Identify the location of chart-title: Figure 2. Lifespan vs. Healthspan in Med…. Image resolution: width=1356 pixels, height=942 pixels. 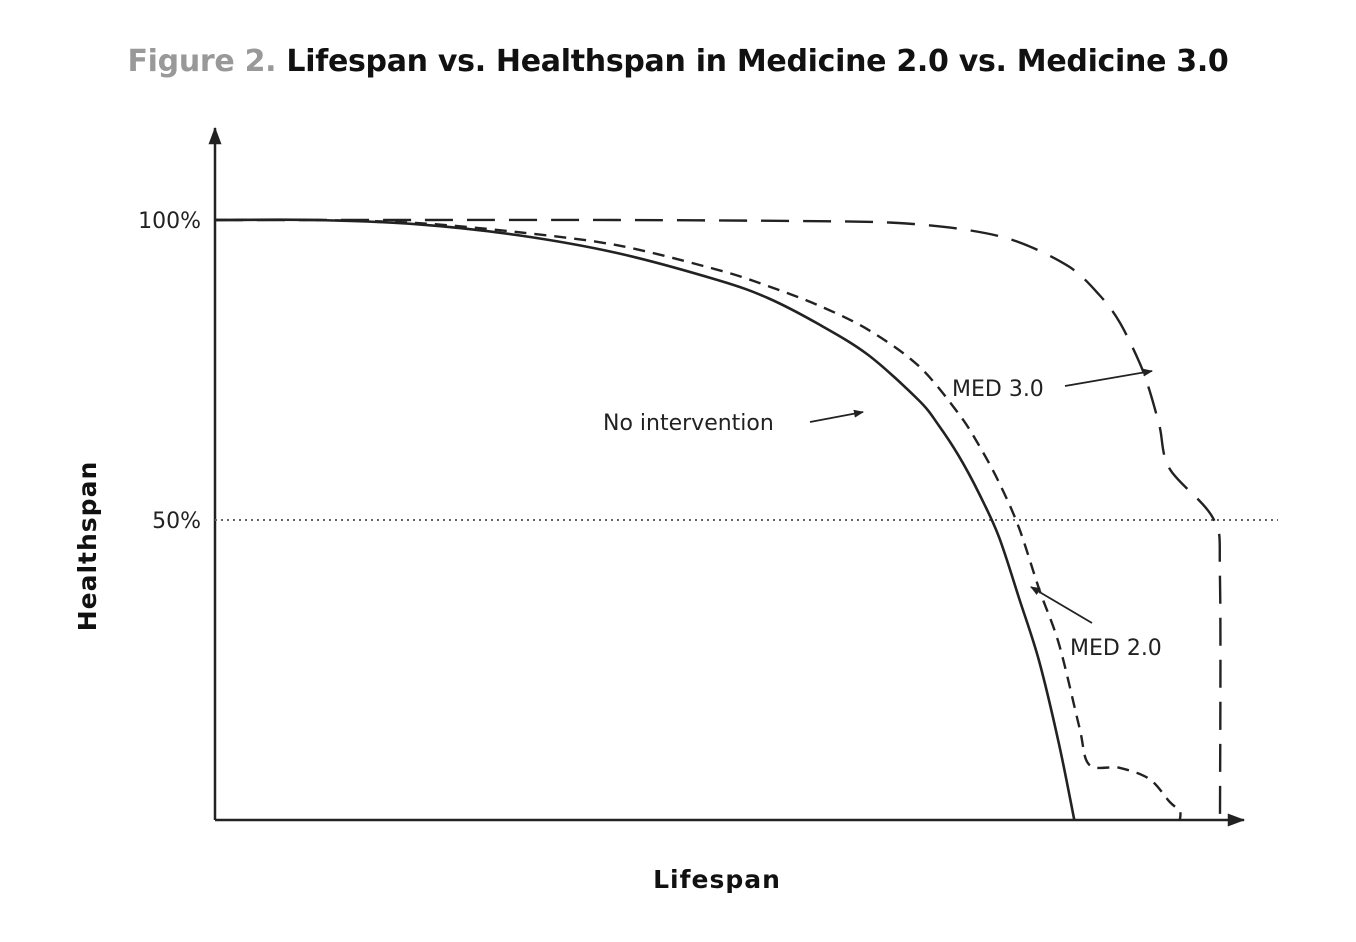
(678, 61).